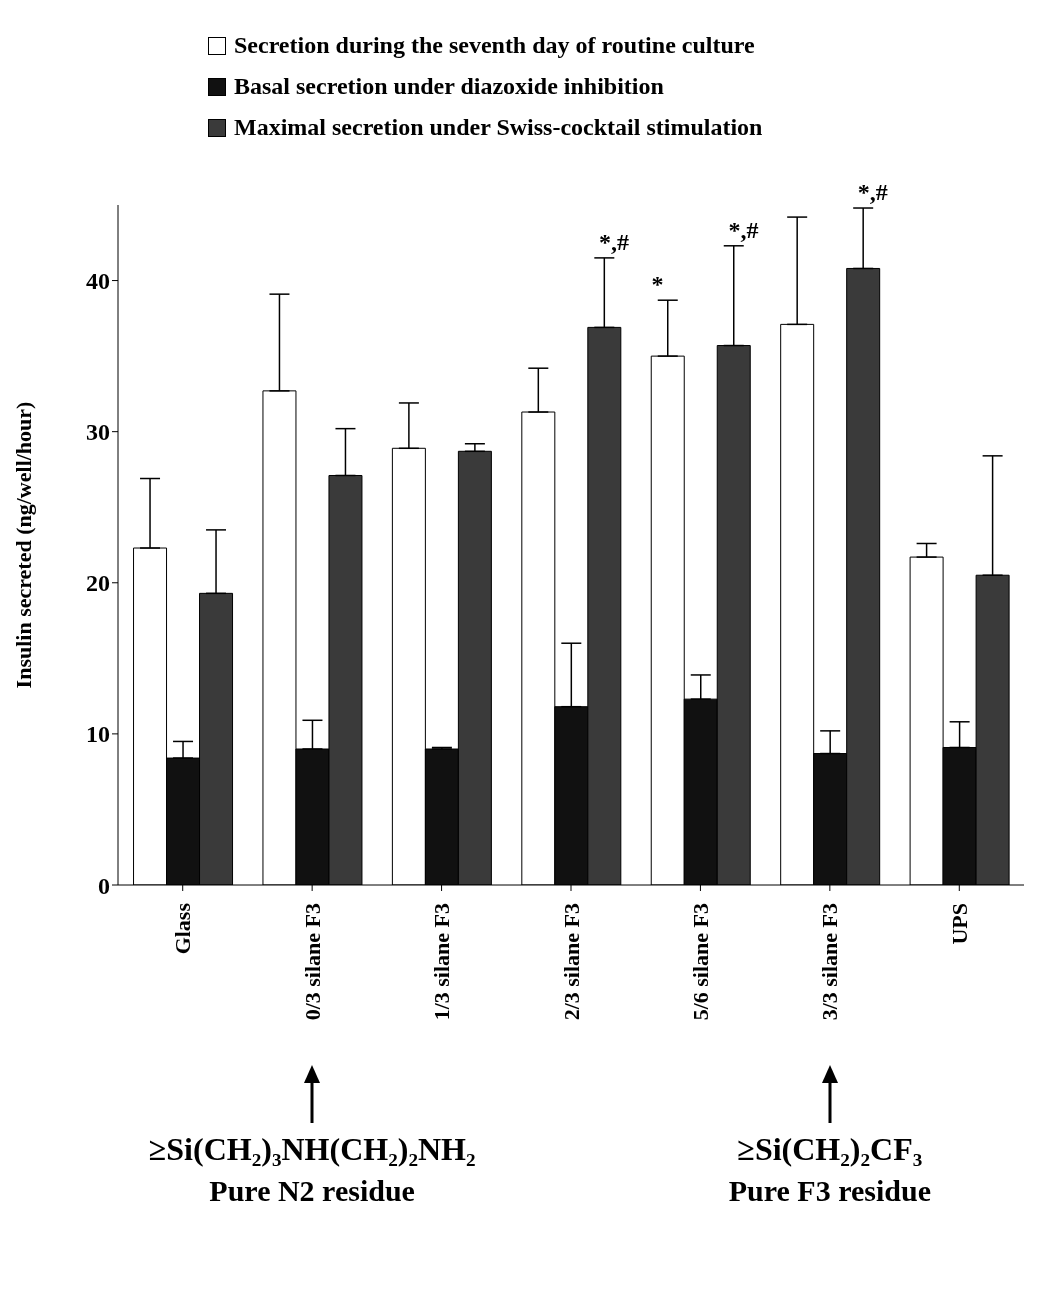 This screenshot has width=1052, height=1312. What do you see at coordinates (312, 1191) in the screenshot?
I see `text: Pure N2 residue` at bounding box center [312, 1191].